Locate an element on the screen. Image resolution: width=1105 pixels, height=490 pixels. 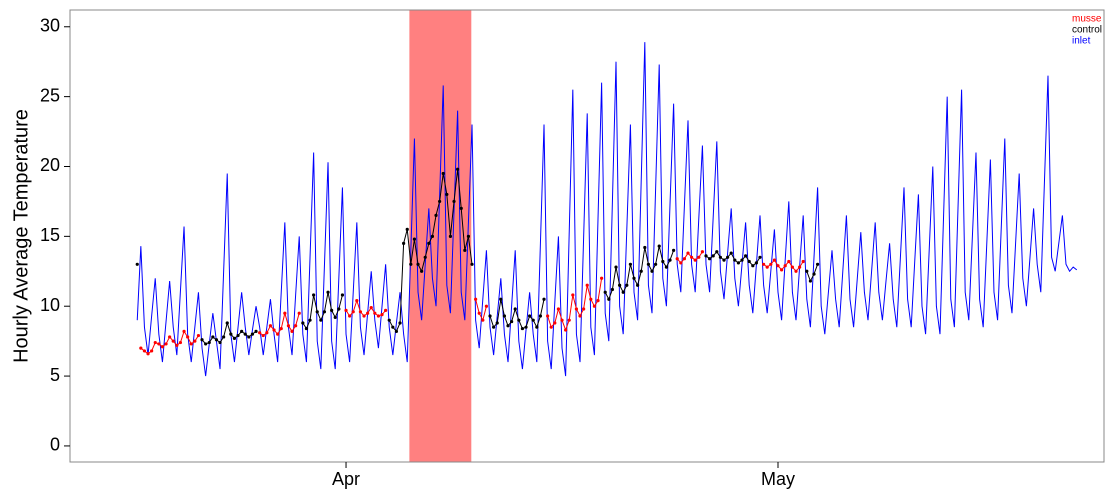
x-tick-label: Apr is located at coordinates (346, 479).